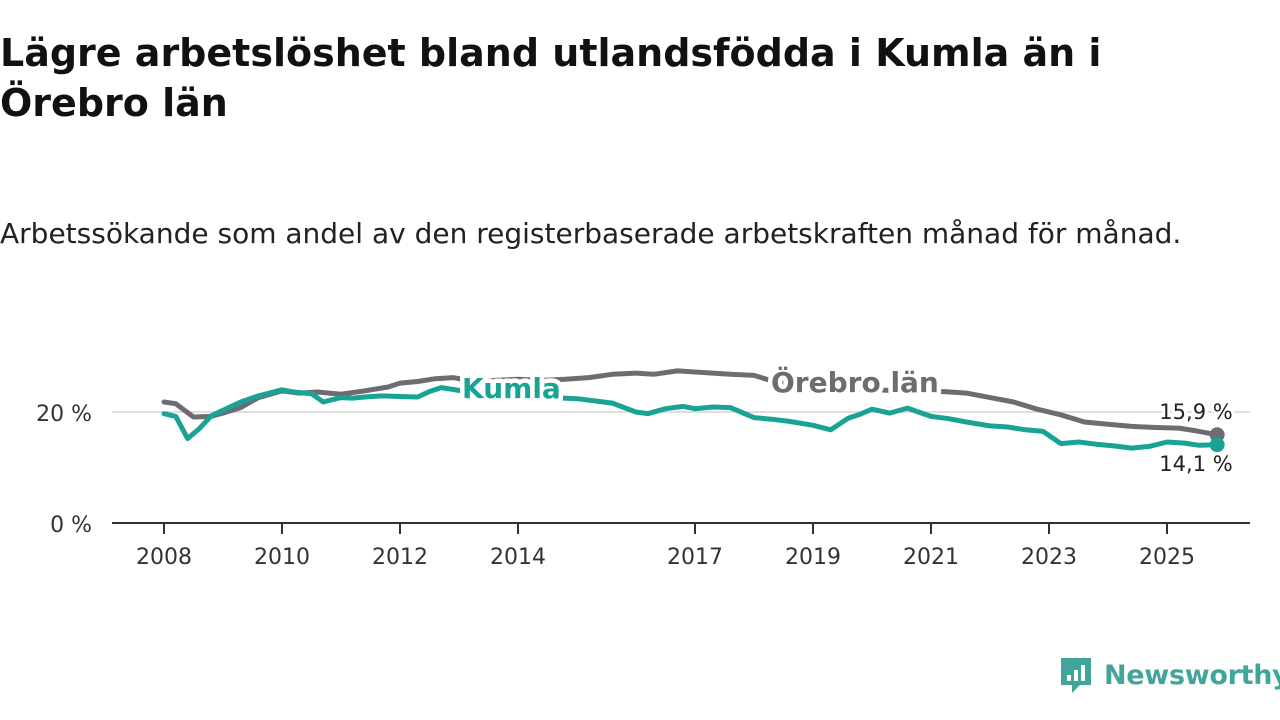 The image size is (1280, 720). What do you see at coordinates (695, 557) in the screenshot?
I see `x-tick-label: 2017` at bounding box center [695, 557].